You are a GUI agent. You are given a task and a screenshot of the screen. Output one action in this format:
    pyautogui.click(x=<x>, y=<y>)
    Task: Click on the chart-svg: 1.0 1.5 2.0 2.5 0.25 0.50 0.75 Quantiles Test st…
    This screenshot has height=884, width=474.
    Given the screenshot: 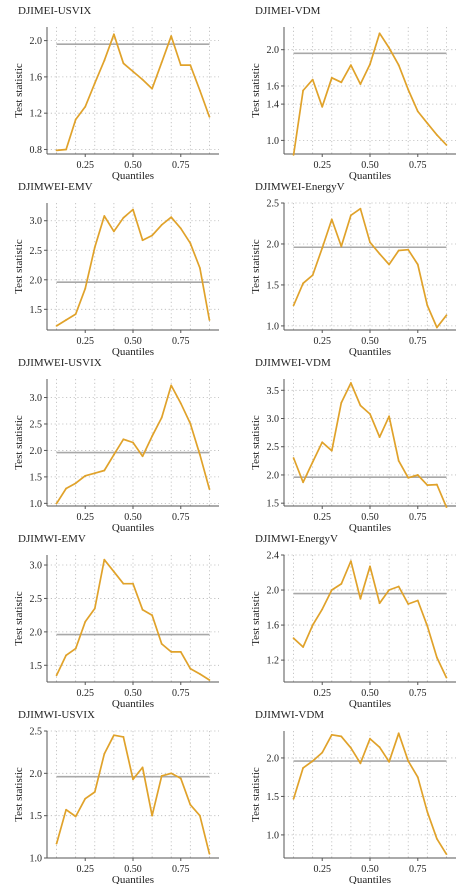 What is the action you would take?
    pyautogui.click(x=116, y=805)
    